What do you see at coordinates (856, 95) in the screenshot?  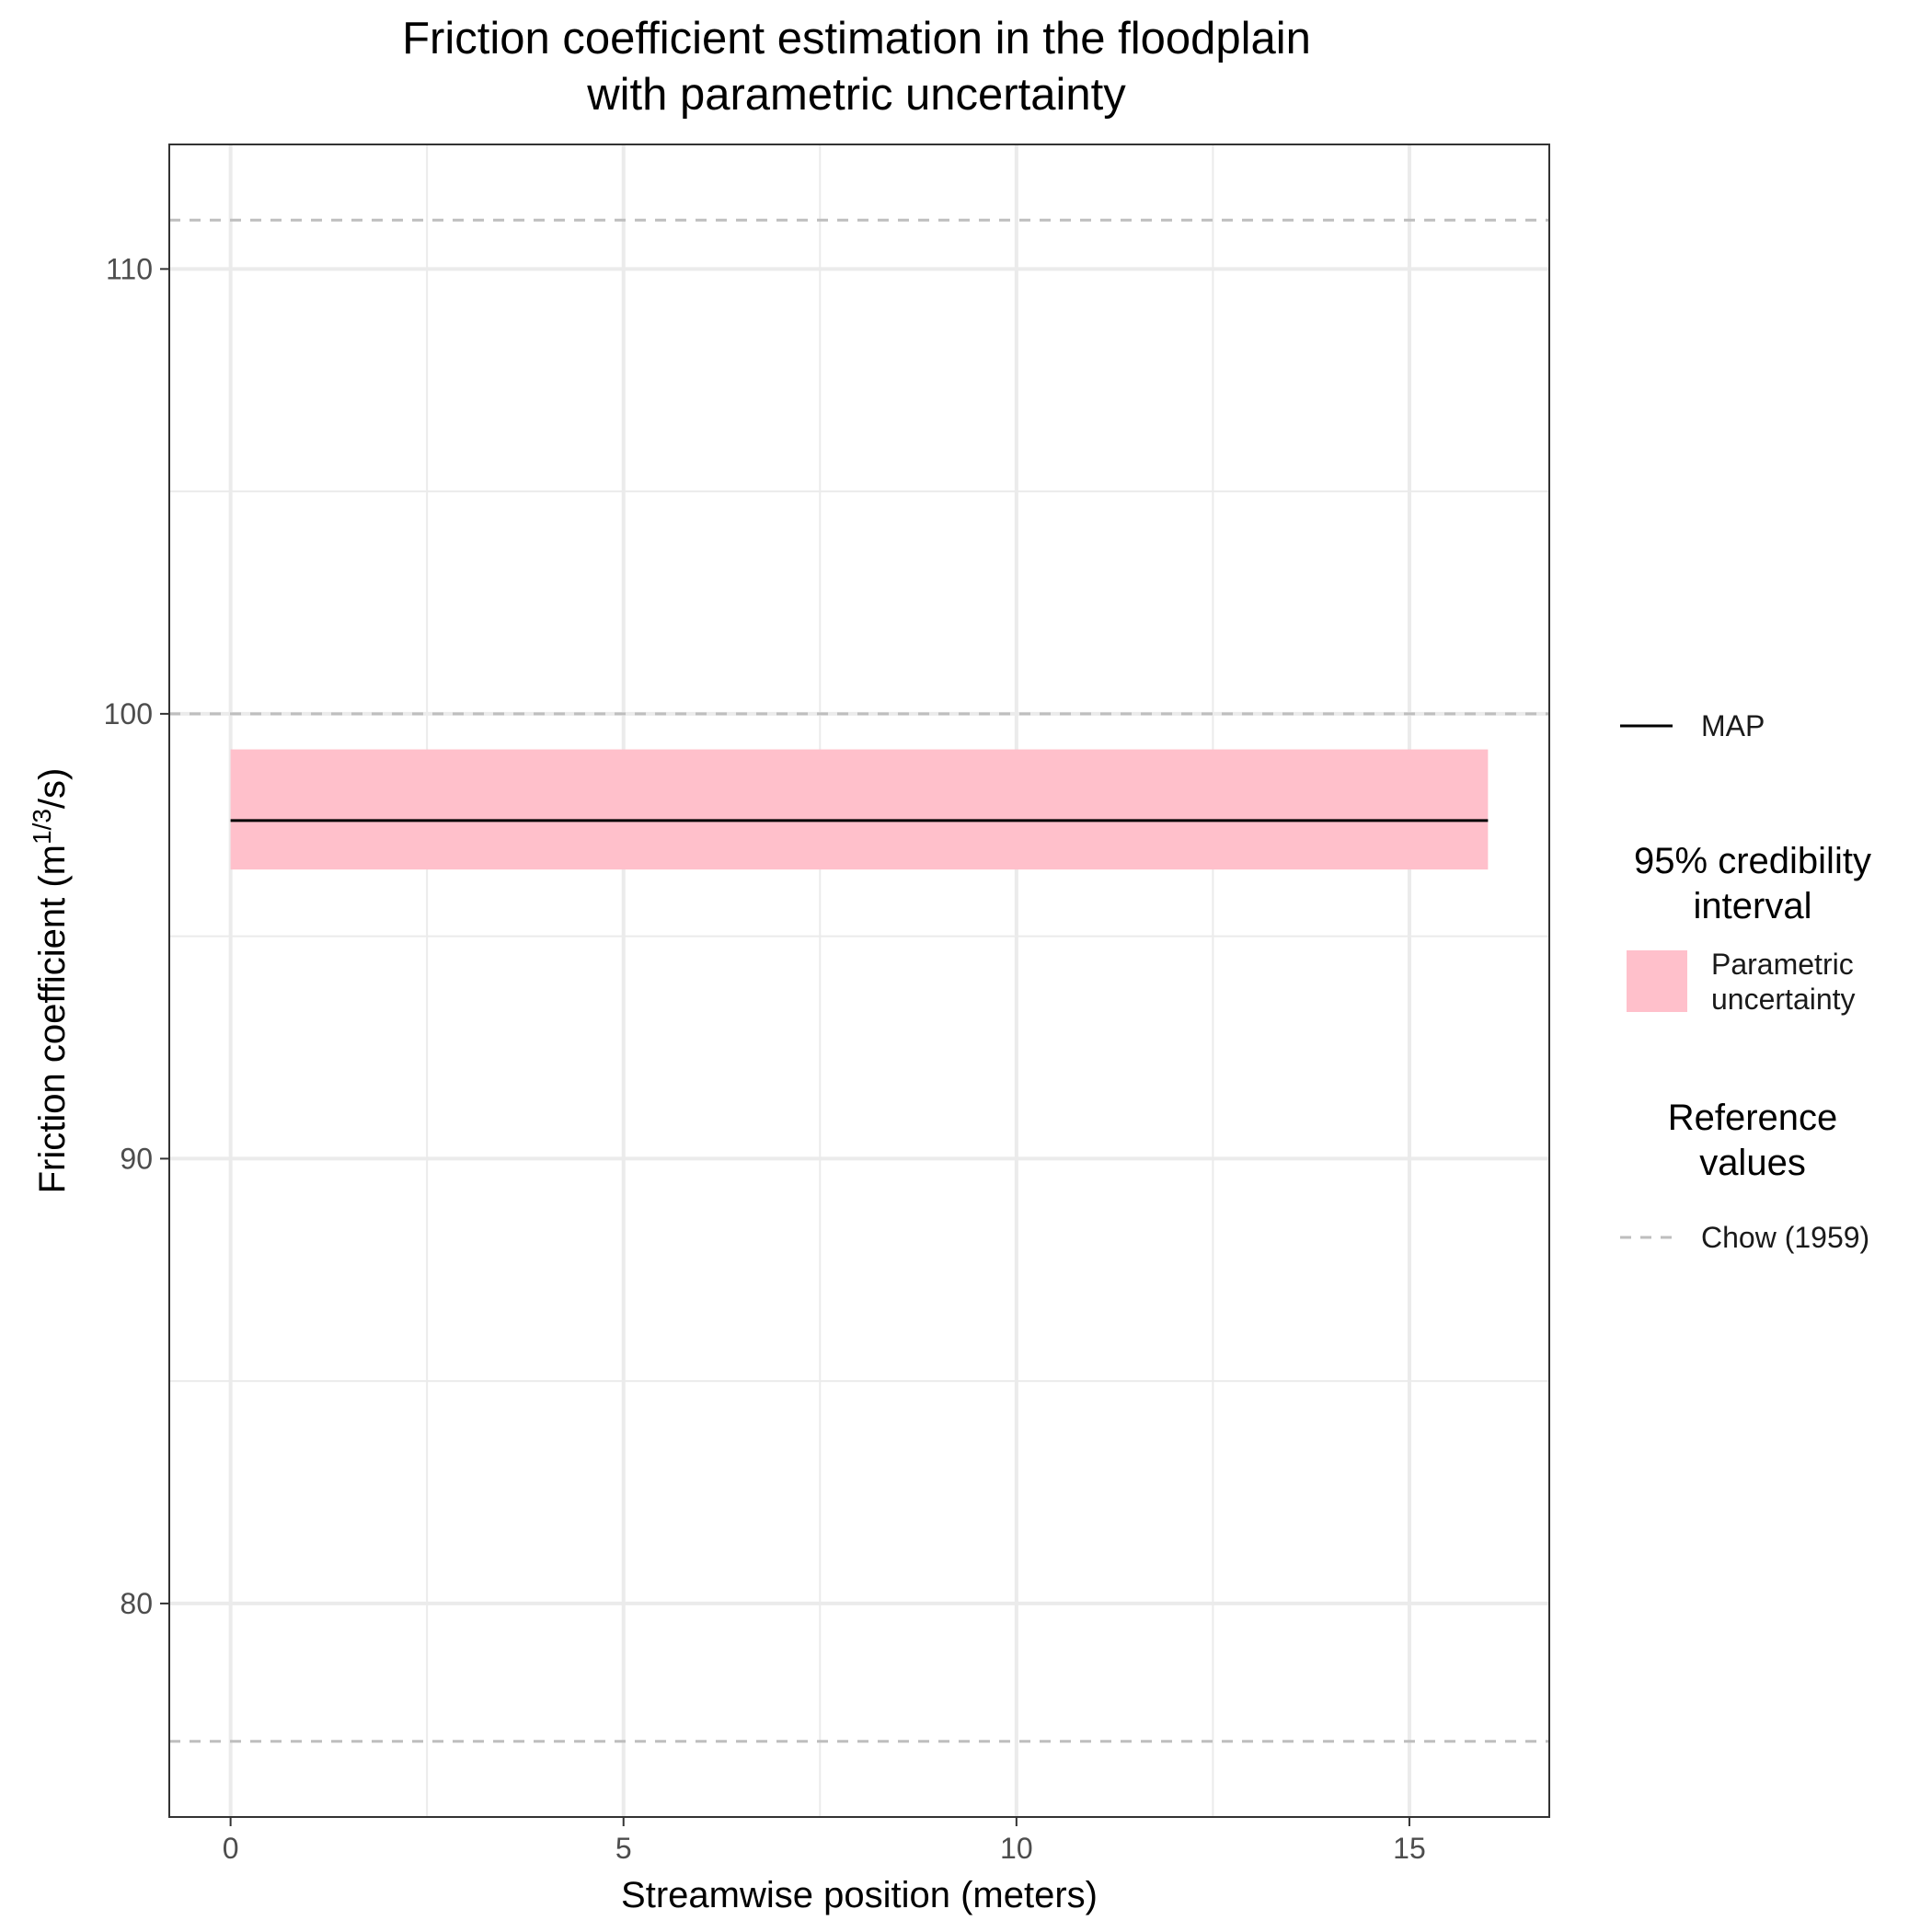 I see `chart-title-line-2: with parametric uncertainty` at bounding box center [856, 95].